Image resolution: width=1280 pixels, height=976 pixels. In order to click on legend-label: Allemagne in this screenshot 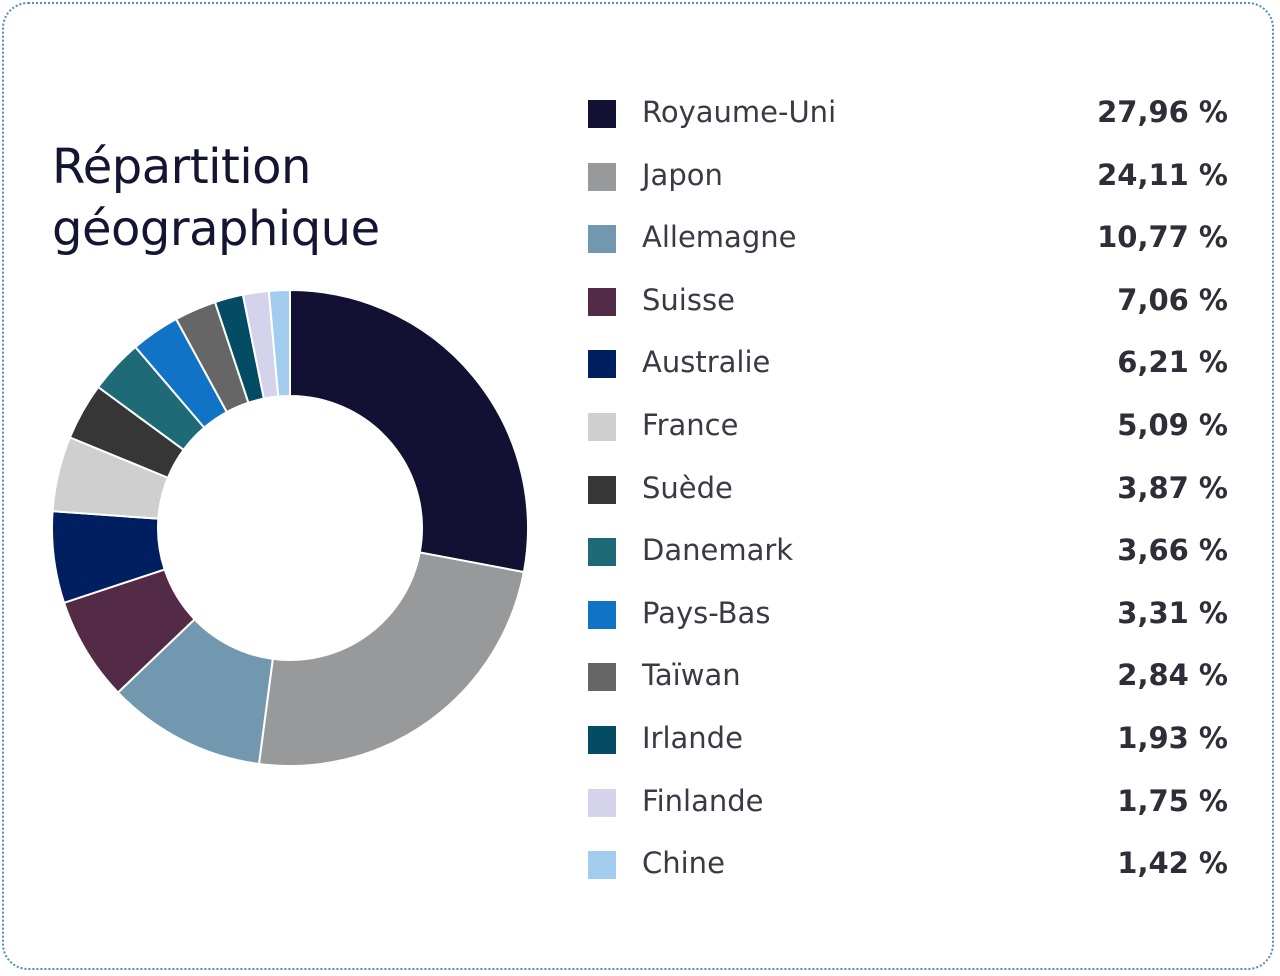, I will do `click(719, 237)`.